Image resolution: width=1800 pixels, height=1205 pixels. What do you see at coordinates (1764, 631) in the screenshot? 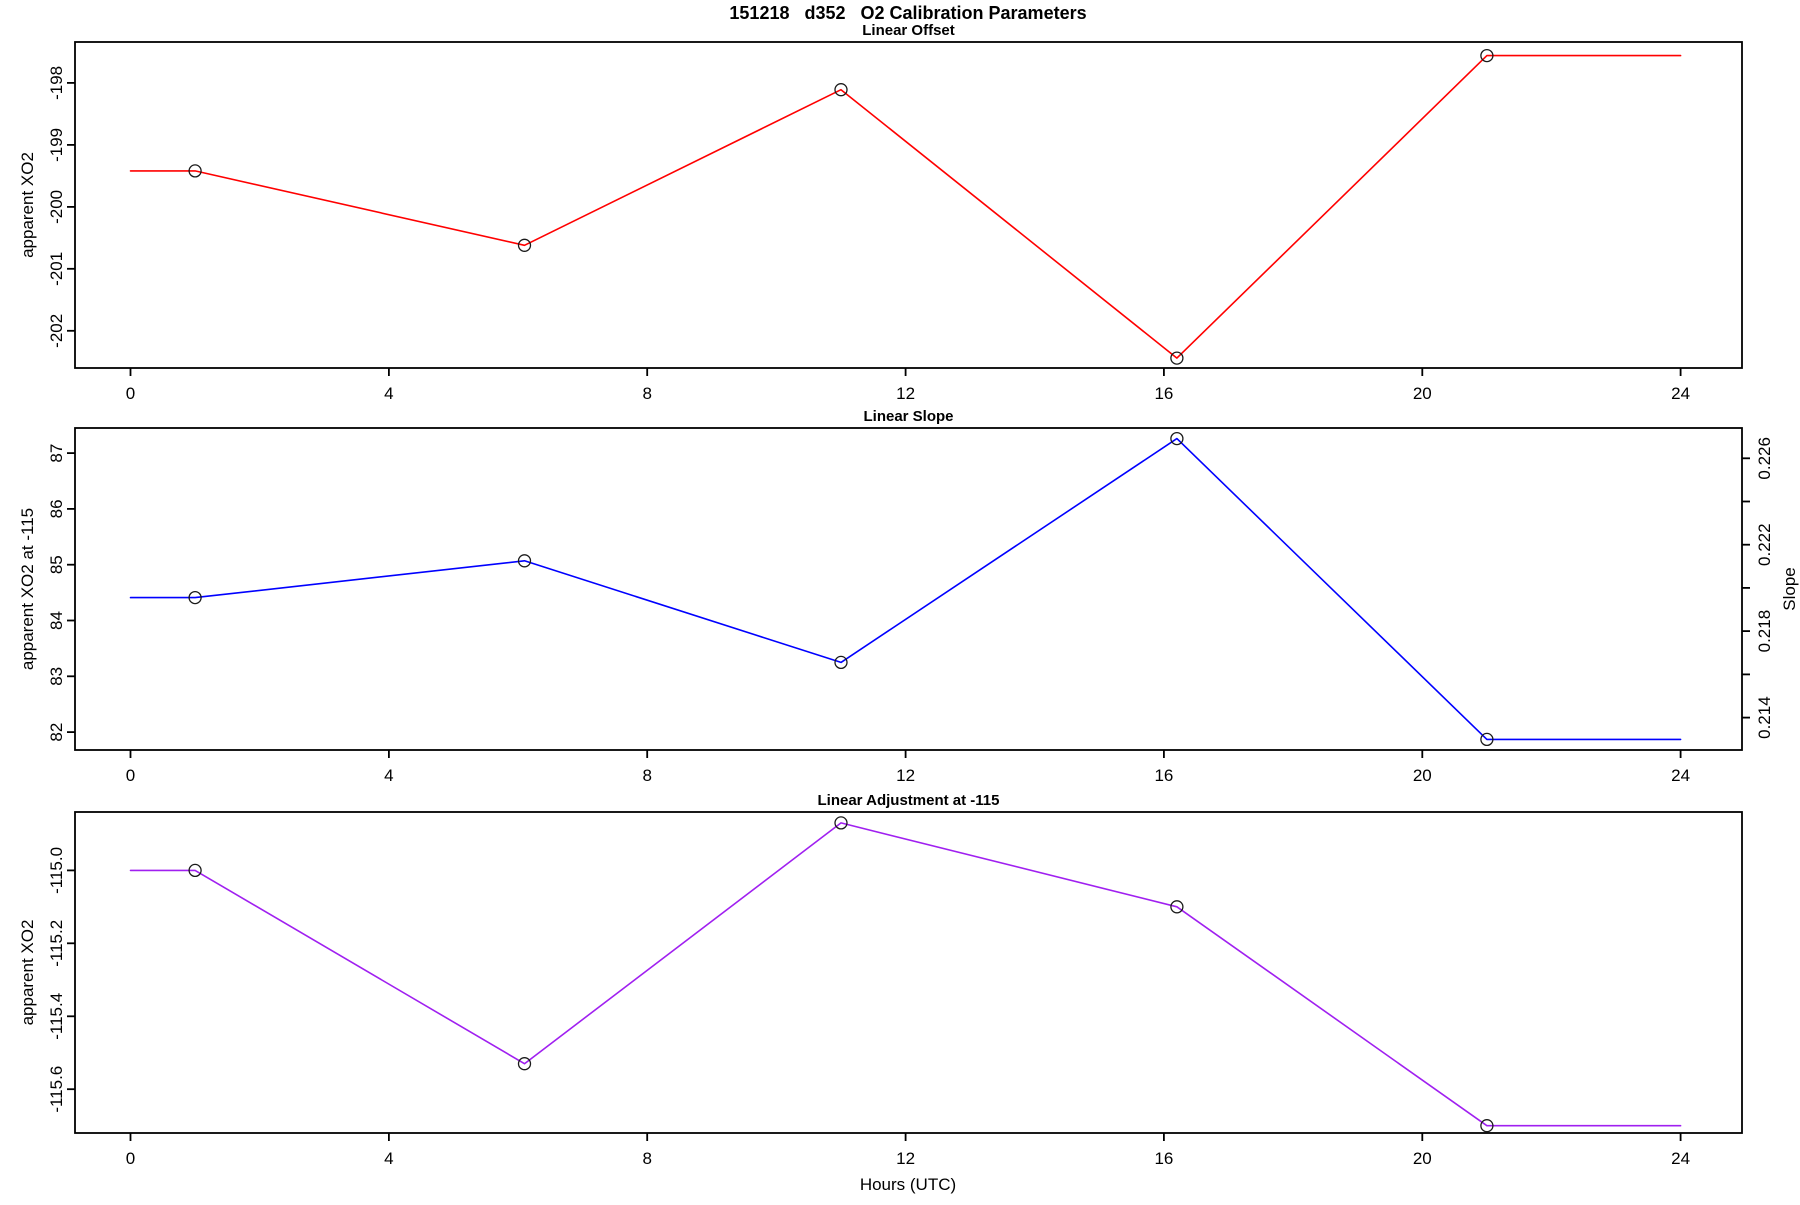
I see `right-y-tick-label: 0.218` at bounding box center [1764, 631].